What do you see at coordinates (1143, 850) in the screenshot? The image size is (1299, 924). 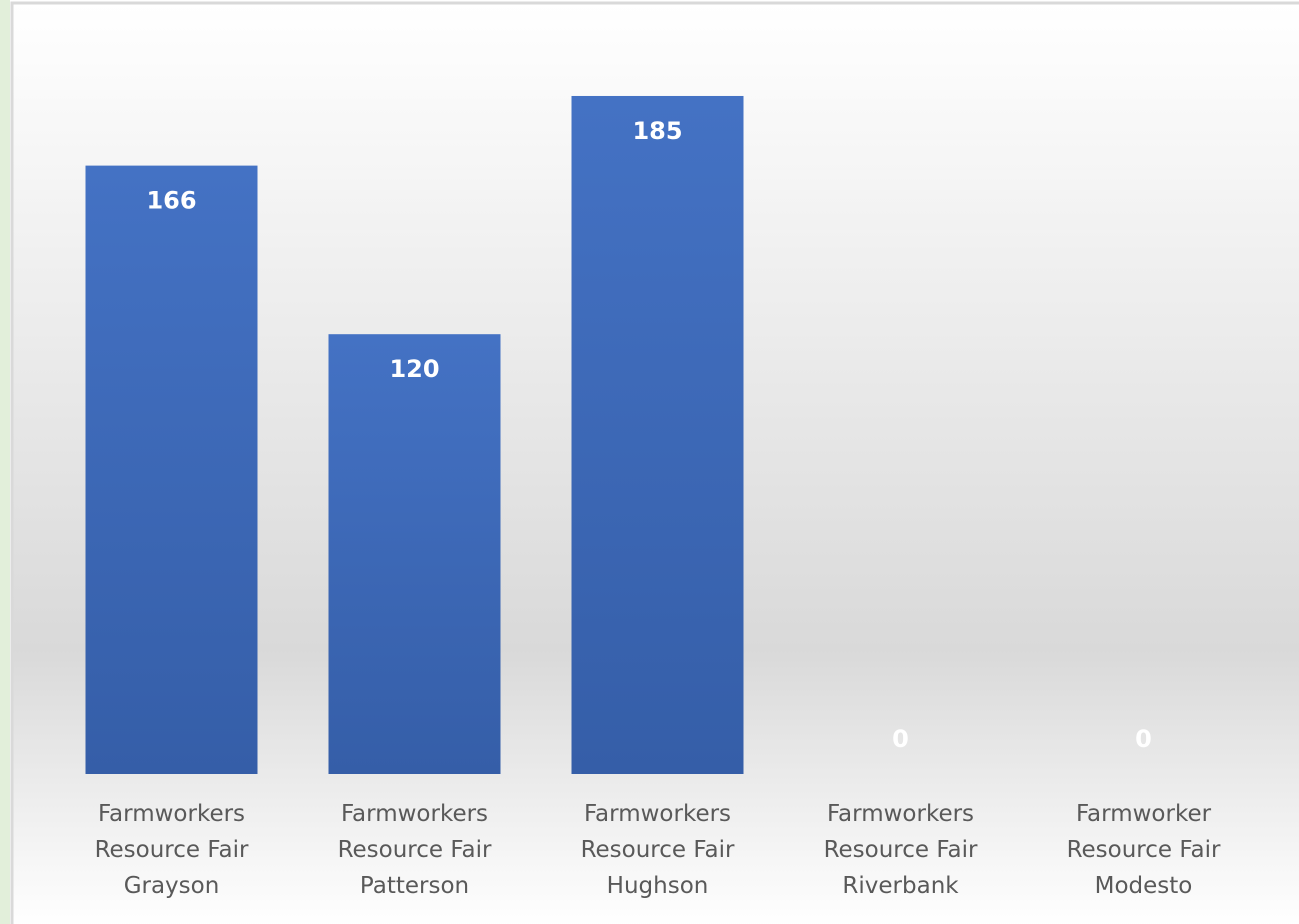 I see `x-tick-label: Farmworker Resource Fair Modesto` at bounding box center [1143, 850].